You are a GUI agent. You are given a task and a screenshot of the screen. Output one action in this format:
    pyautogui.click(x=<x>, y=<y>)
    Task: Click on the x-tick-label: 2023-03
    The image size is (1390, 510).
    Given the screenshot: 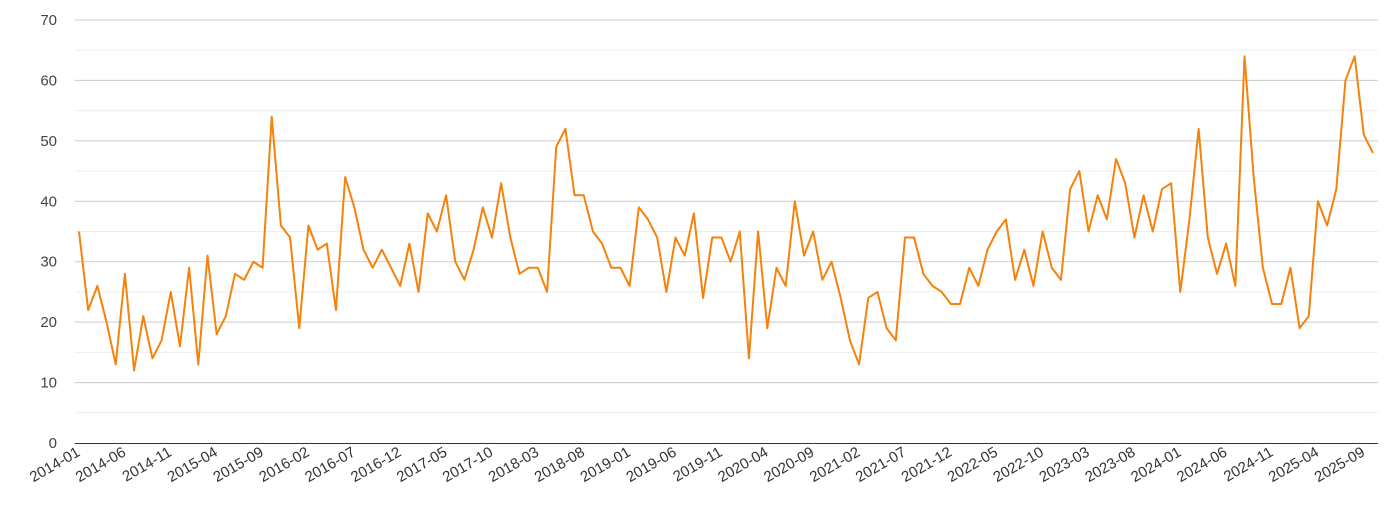 What is the action you would take?
    pyautogui.click(x=1064, y=465)
    